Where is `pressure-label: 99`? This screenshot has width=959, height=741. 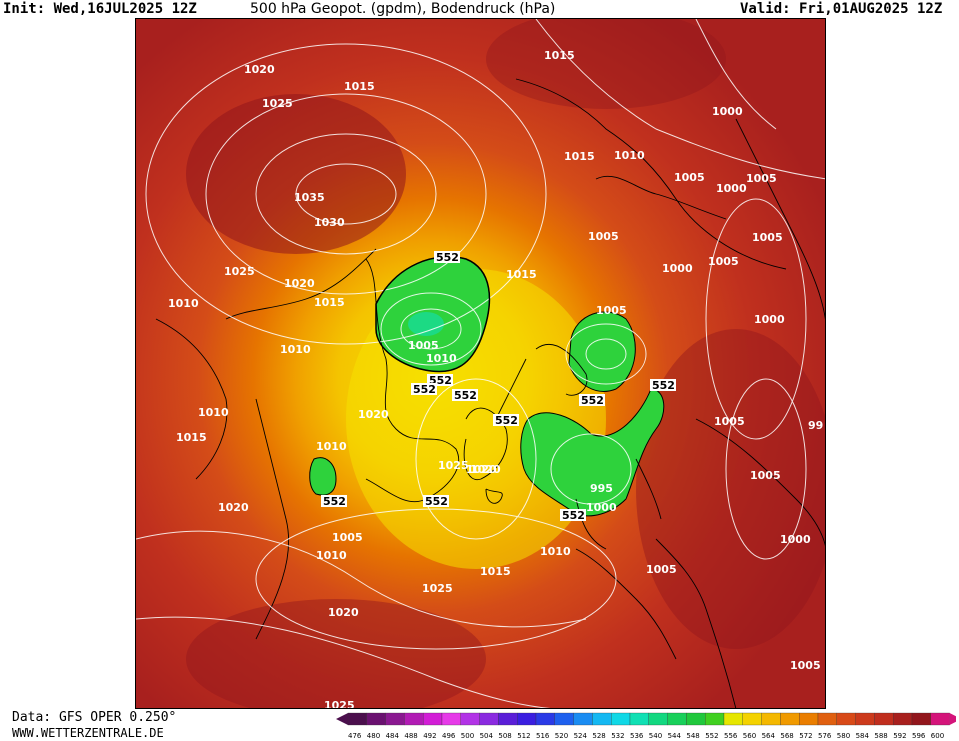 pressure-label: 99 is located at coordinates (815, 425).